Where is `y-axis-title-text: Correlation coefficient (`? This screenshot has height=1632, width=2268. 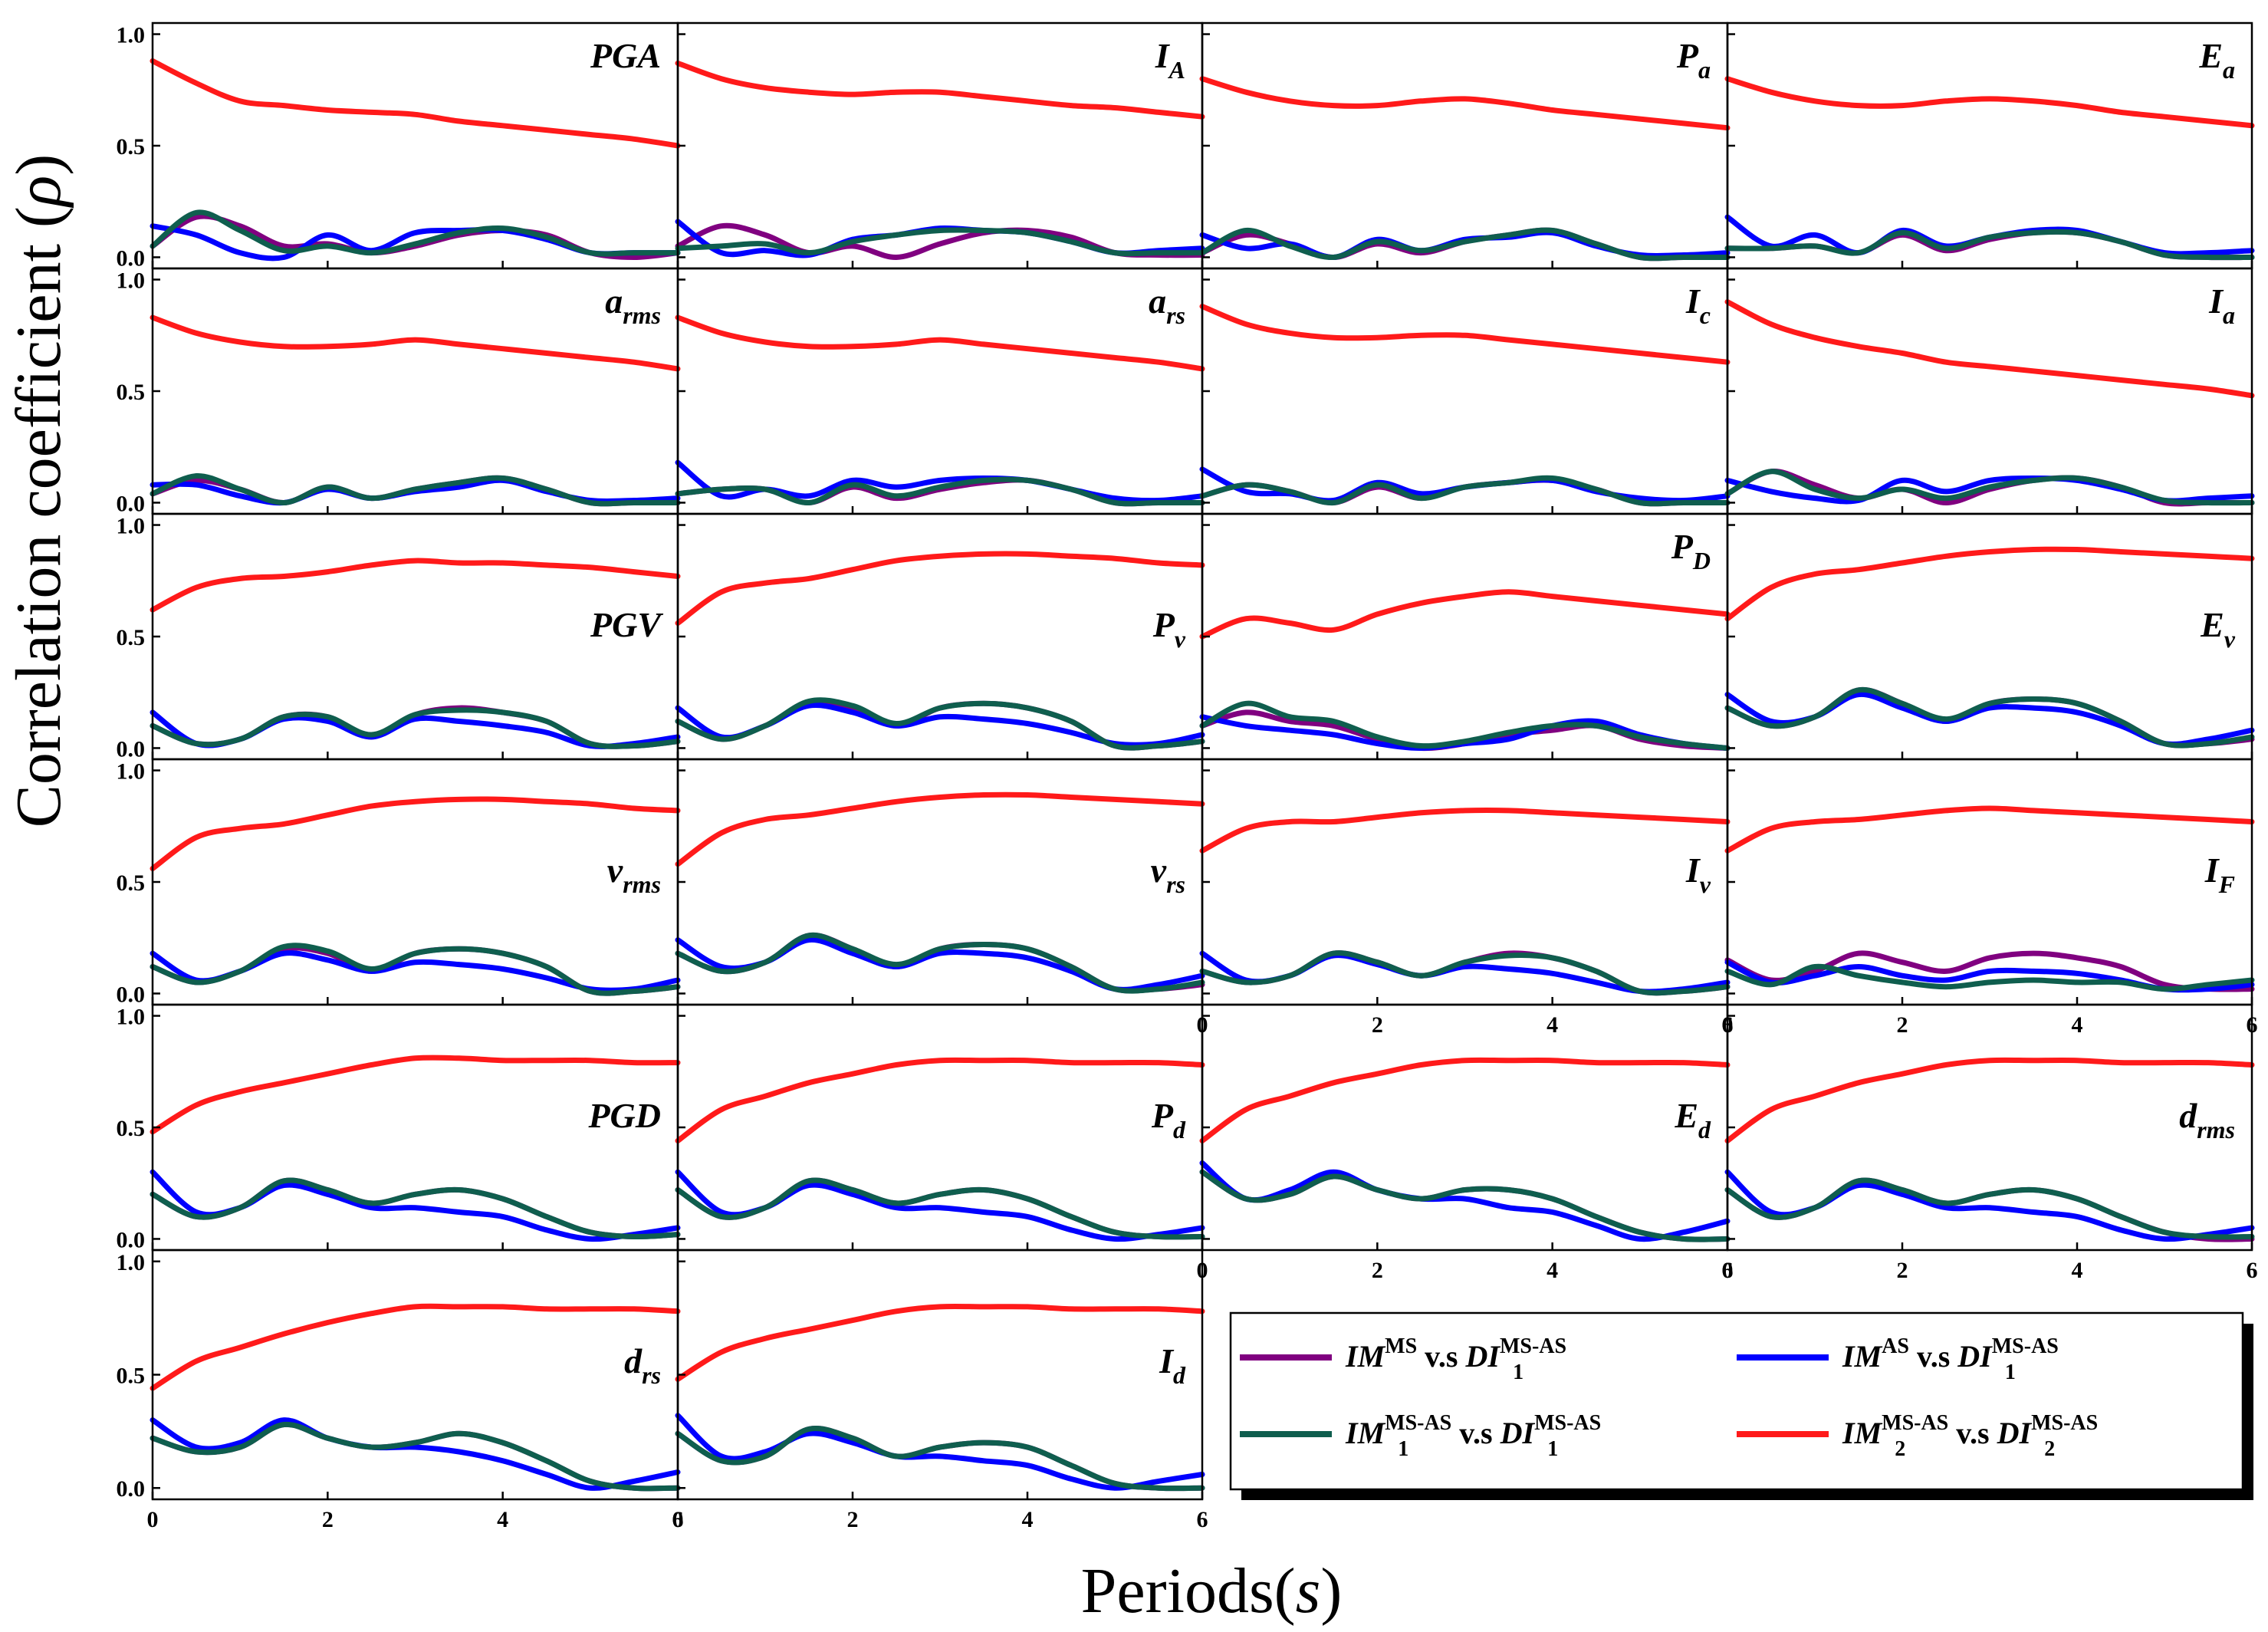
y-axis-title-text: Correlation coefficient ( is located at coordinates (38, 517).